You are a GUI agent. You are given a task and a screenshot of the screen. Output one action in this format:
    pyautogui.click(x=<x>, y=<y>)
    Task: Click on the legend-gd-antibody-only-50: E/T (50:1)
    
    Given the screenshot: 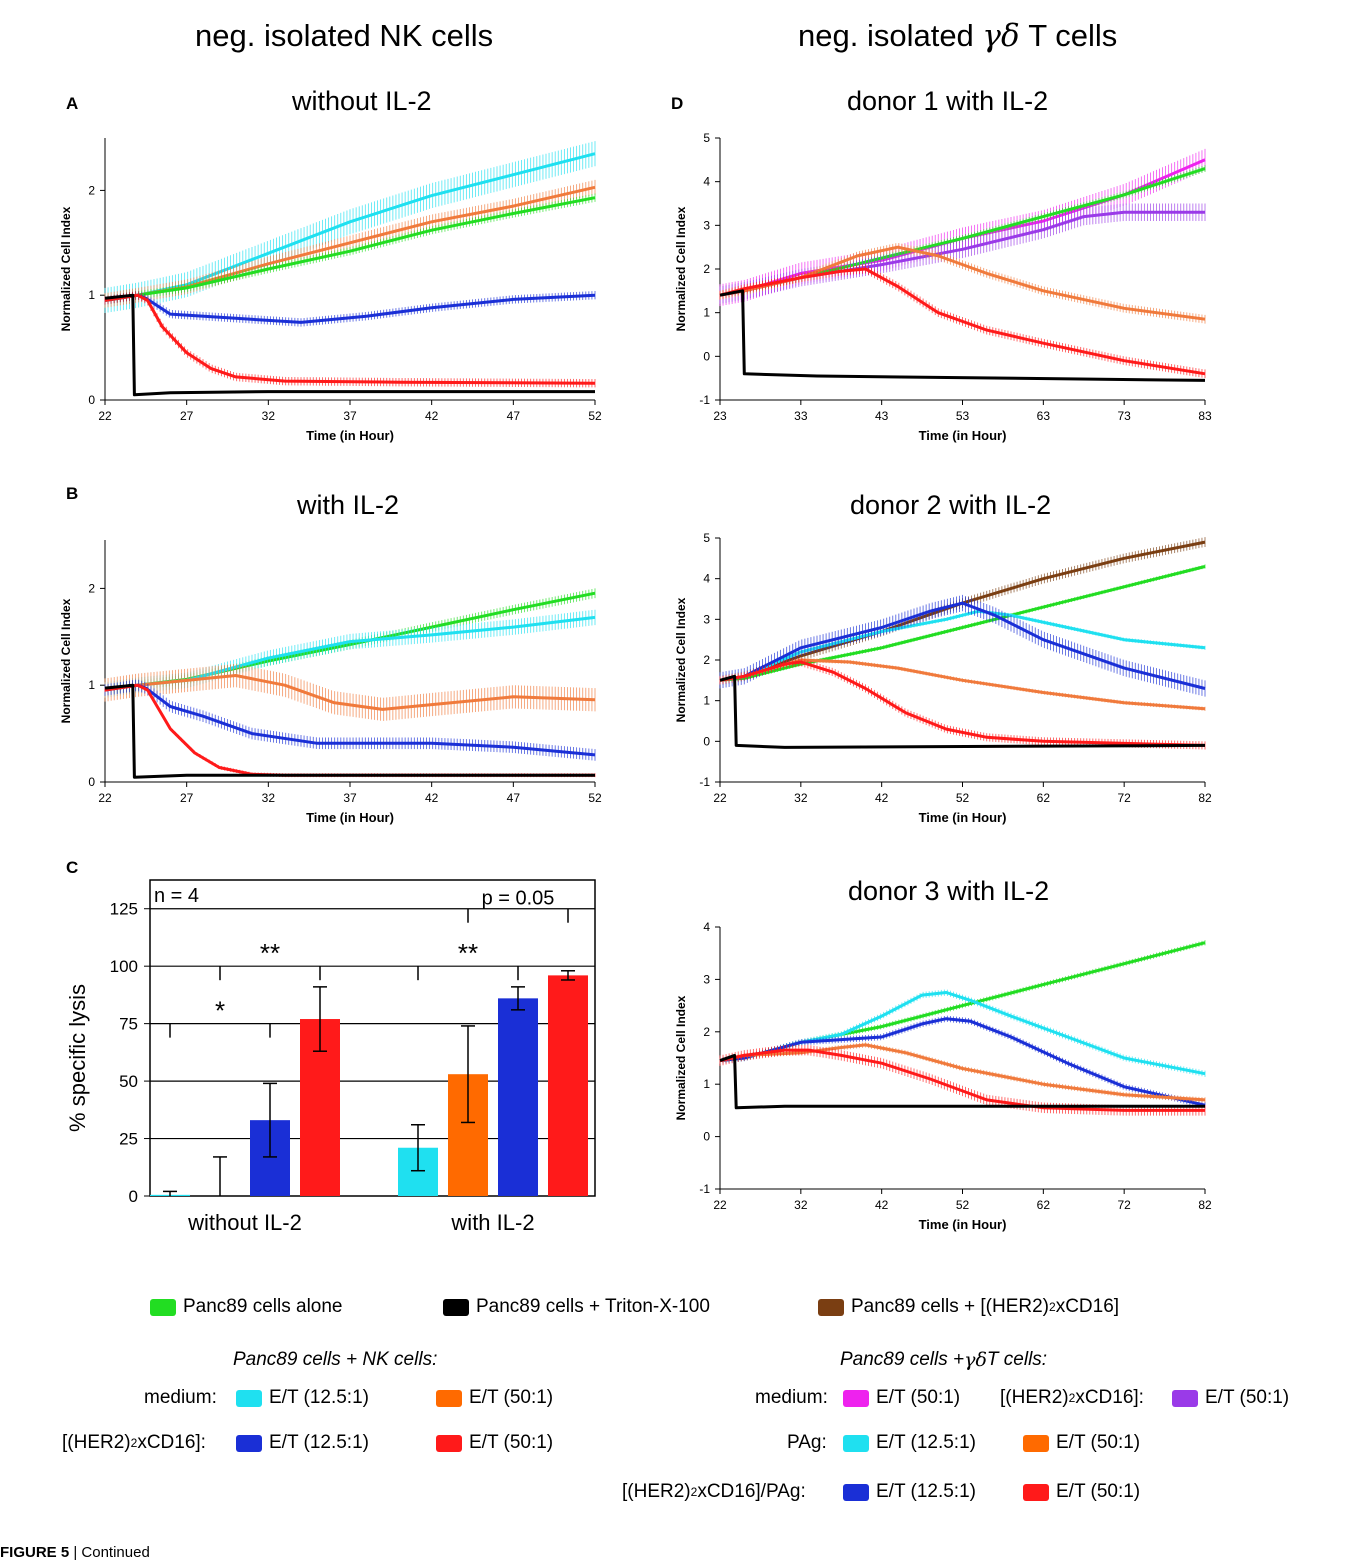 What is the action you would take?
    pyautogui.click(x=1230, y=1398)
    